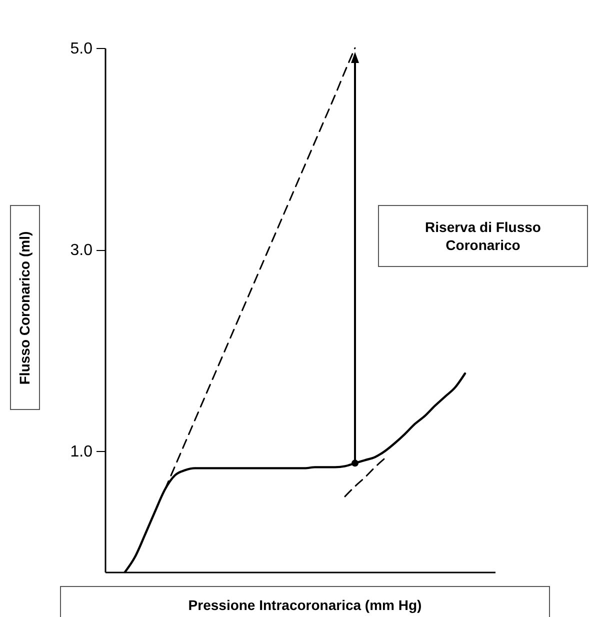  What do you see at coordinates (483, 236) in the screenshot?
I see `text-frame: Riserva di Flusso Coronarico` at bounding box center [483, 236].